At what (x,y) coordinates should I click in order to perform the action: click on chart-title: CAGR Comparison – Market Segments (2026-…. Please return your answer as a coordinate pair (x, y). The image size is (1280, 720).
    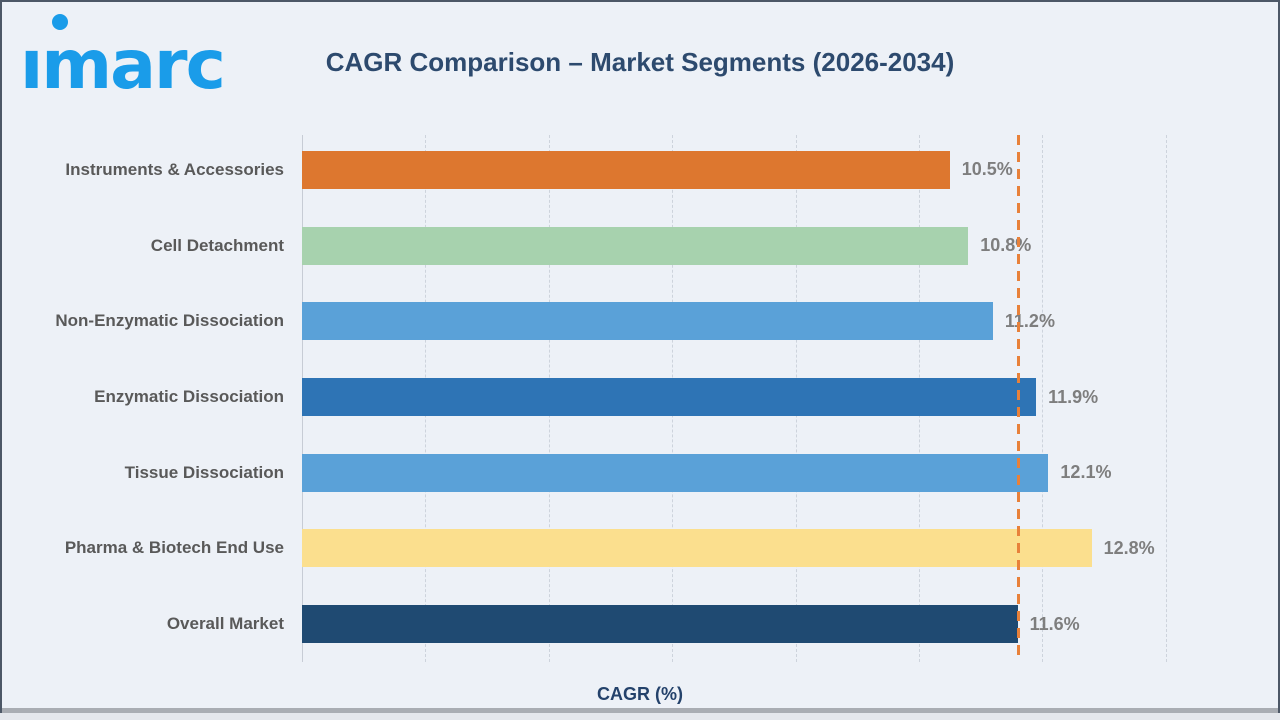
    Looking at the image, I should click on (640, 62).